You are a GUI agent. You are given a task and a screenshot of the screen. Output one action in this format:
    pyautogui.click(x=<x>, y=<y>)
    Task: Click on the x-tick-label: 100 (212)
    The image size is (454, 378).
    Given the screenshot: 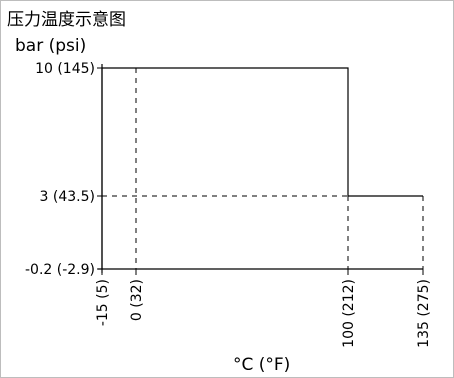 What is the action you would take?
    pyautogui.click(x=349, y=313)
    